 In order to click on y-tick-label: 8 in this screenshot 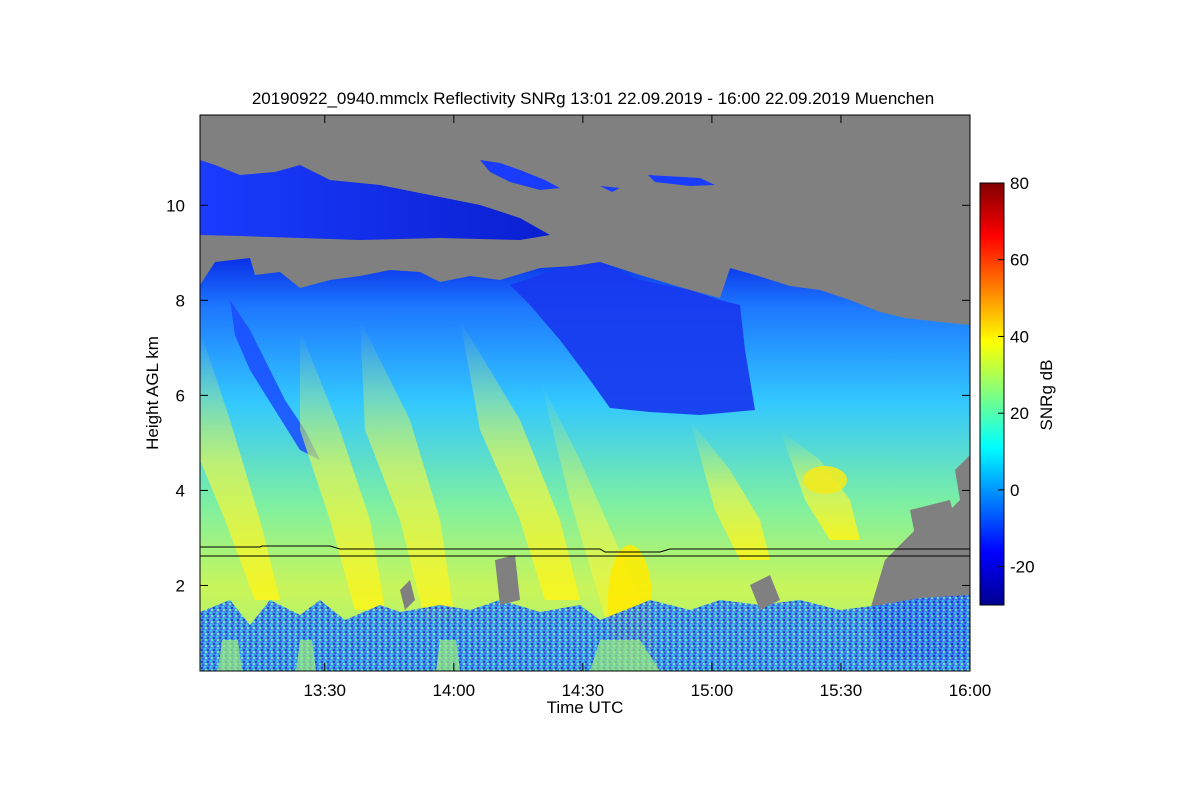, I will do `click(180, 300)`.